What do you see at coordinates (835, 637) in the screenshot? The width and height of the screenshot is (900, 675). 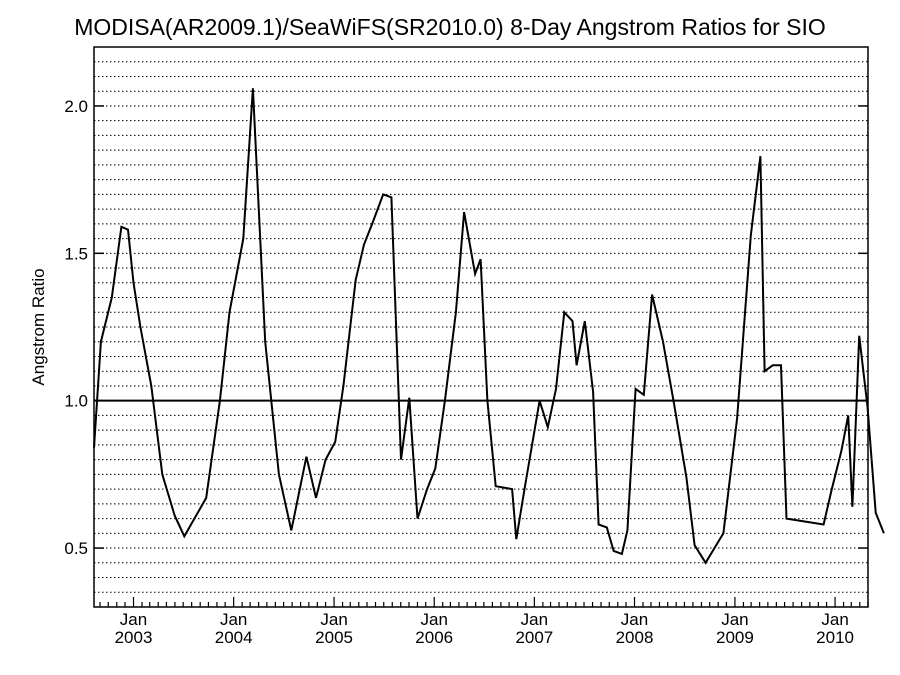 I see `x-tick-label-year: 2010` at bounding box center [835, 637].